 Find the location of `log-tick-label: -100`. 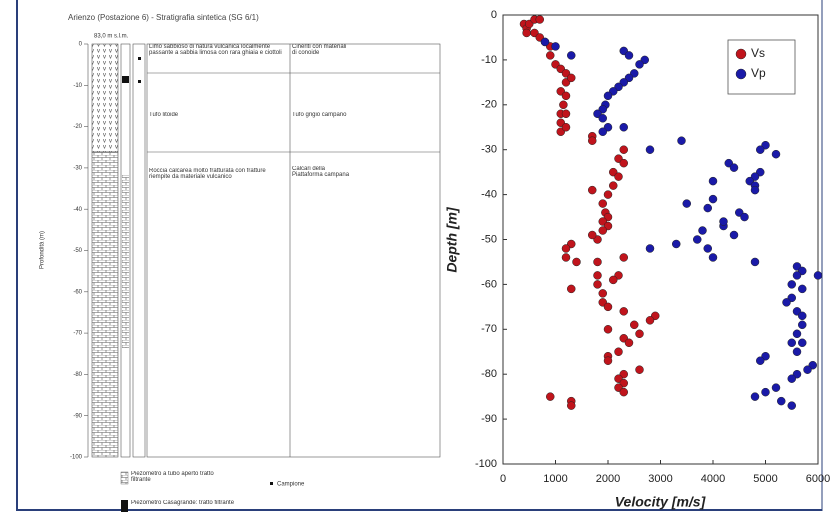

log-tick-label: -100 is located at coordinates (76, 458).